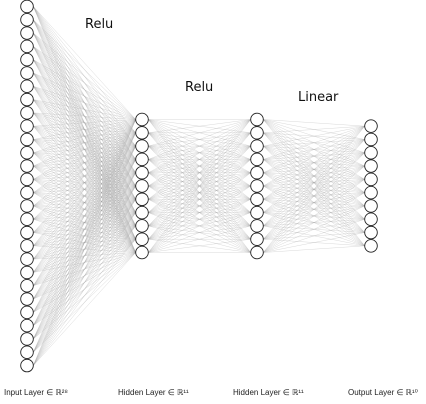 This screenshot has height=404, width=426. I want to click on hidden-layer-2-caption: Hidden Layer ∈ ℝ¹¹, so click(268, 392).